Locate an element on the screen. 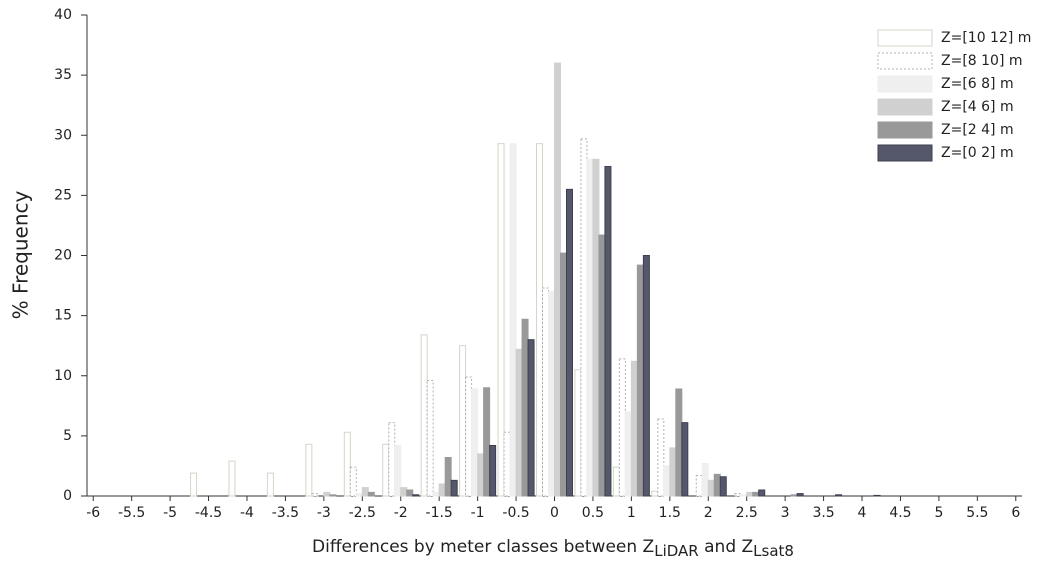  y-tick-label: 30 is located at coordinates (63, 135).